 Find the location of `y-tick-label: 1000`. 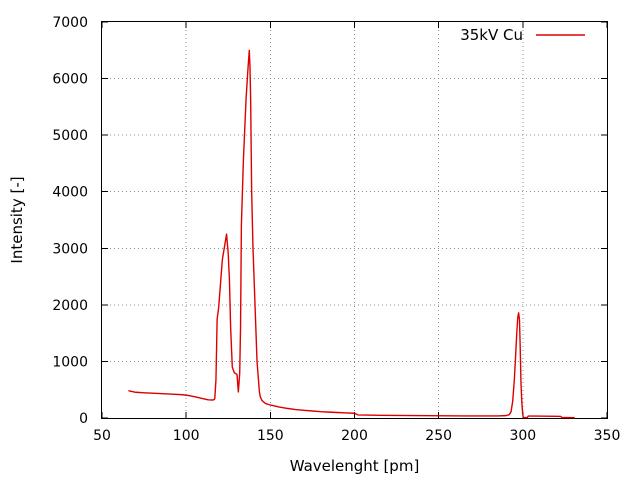

y-tick-label: 1000 is located at coordinates (70, 362).